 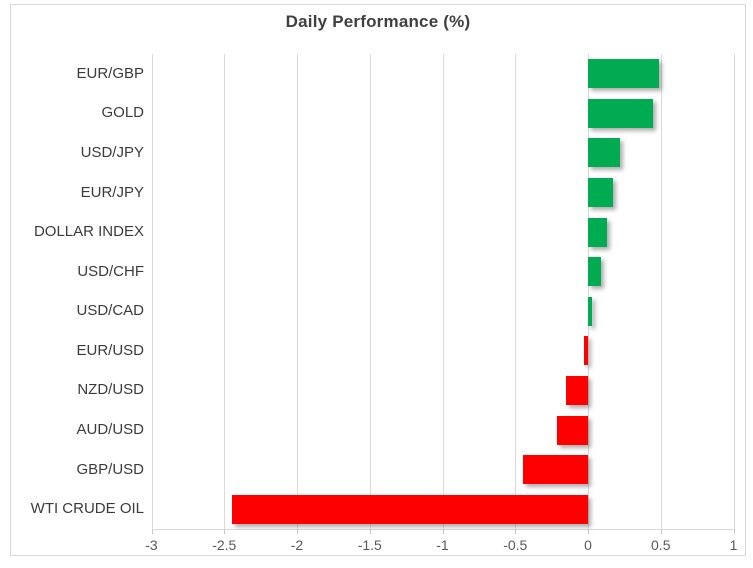 What do you see at coordinates (585, 351) in the screenshot?
I see `bar-eur-usd` at bounding box center [585, 351].